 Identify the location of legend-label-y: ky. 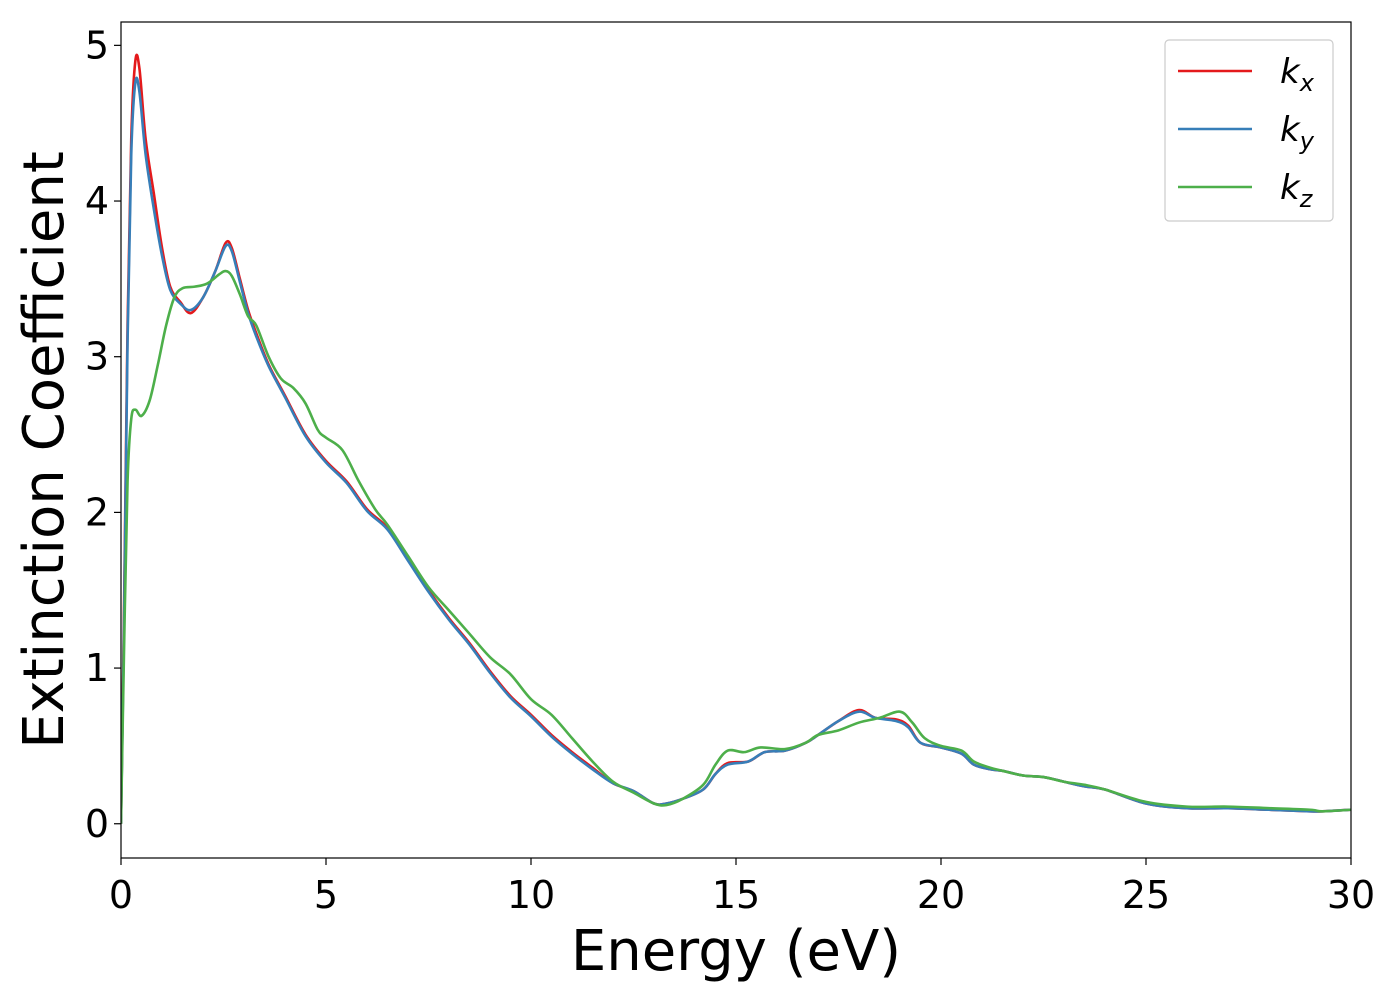
(1297, 132).